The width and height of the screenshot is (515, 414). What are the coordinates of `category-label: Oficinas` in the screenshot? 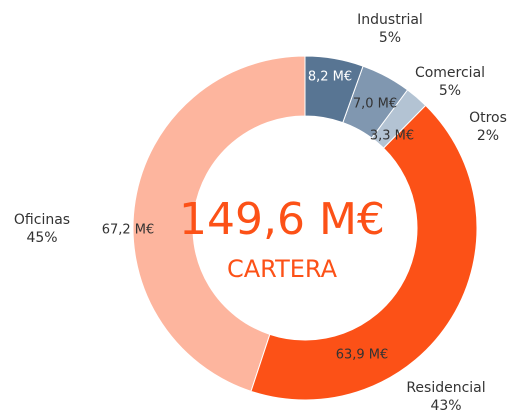 It's located at (42, 220).